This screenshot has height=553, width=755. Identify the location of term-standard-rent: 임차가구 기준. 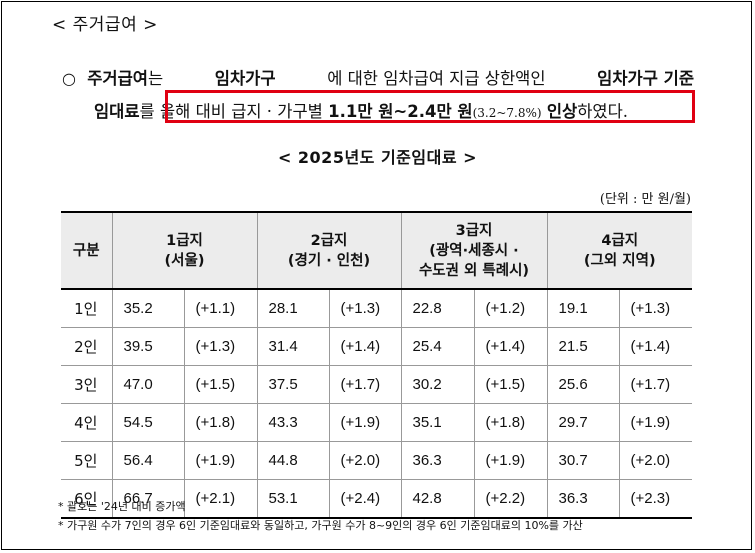
(645, 78).